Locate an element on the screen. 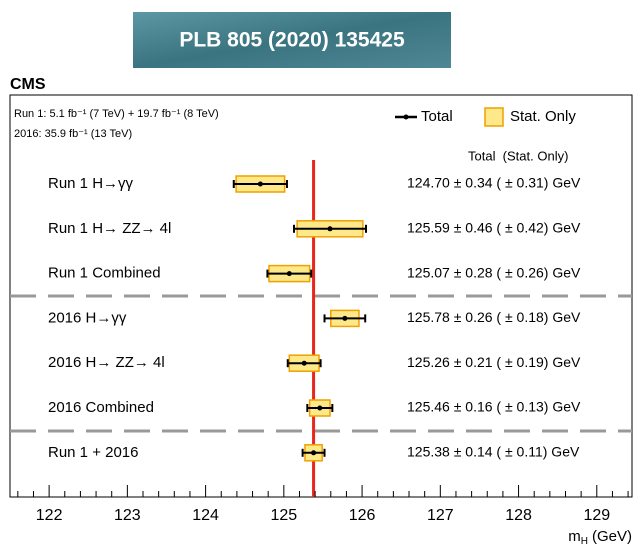 This screenshot has width=641, height=548. row-label: Run 1 + 2016 is located at coordinates (93, 452).